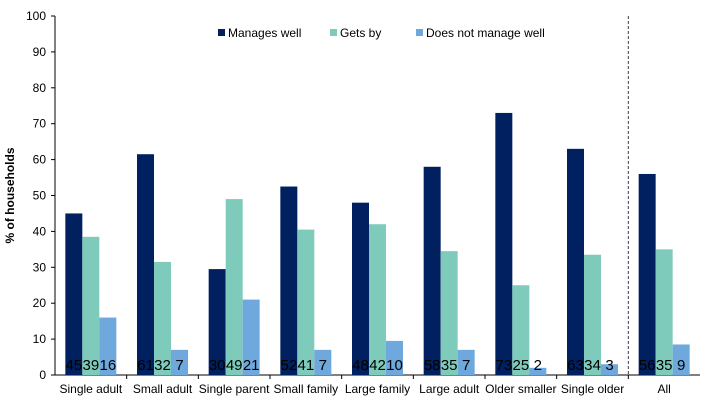 This screenshot has width=703, height=402. What do you see at coordinates (377, 389) in the screenshot?
I see `x-tick-label: Large family` at bounding box center [377, 389].